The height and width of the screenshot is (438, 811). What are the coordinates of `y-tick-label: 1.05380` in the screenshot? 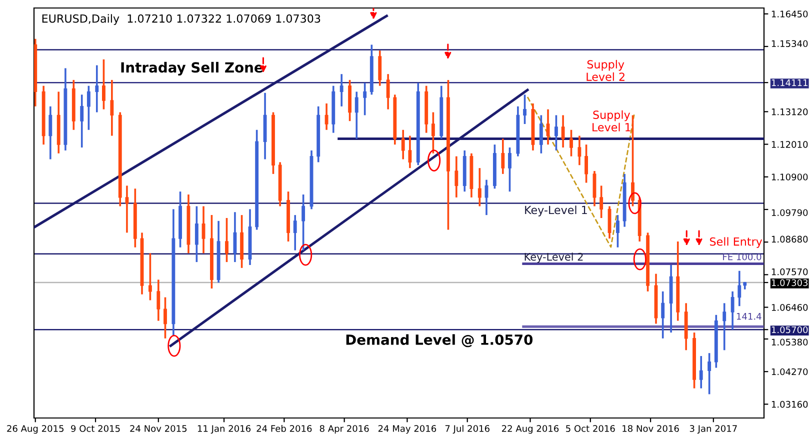 It's located at (790, 342).